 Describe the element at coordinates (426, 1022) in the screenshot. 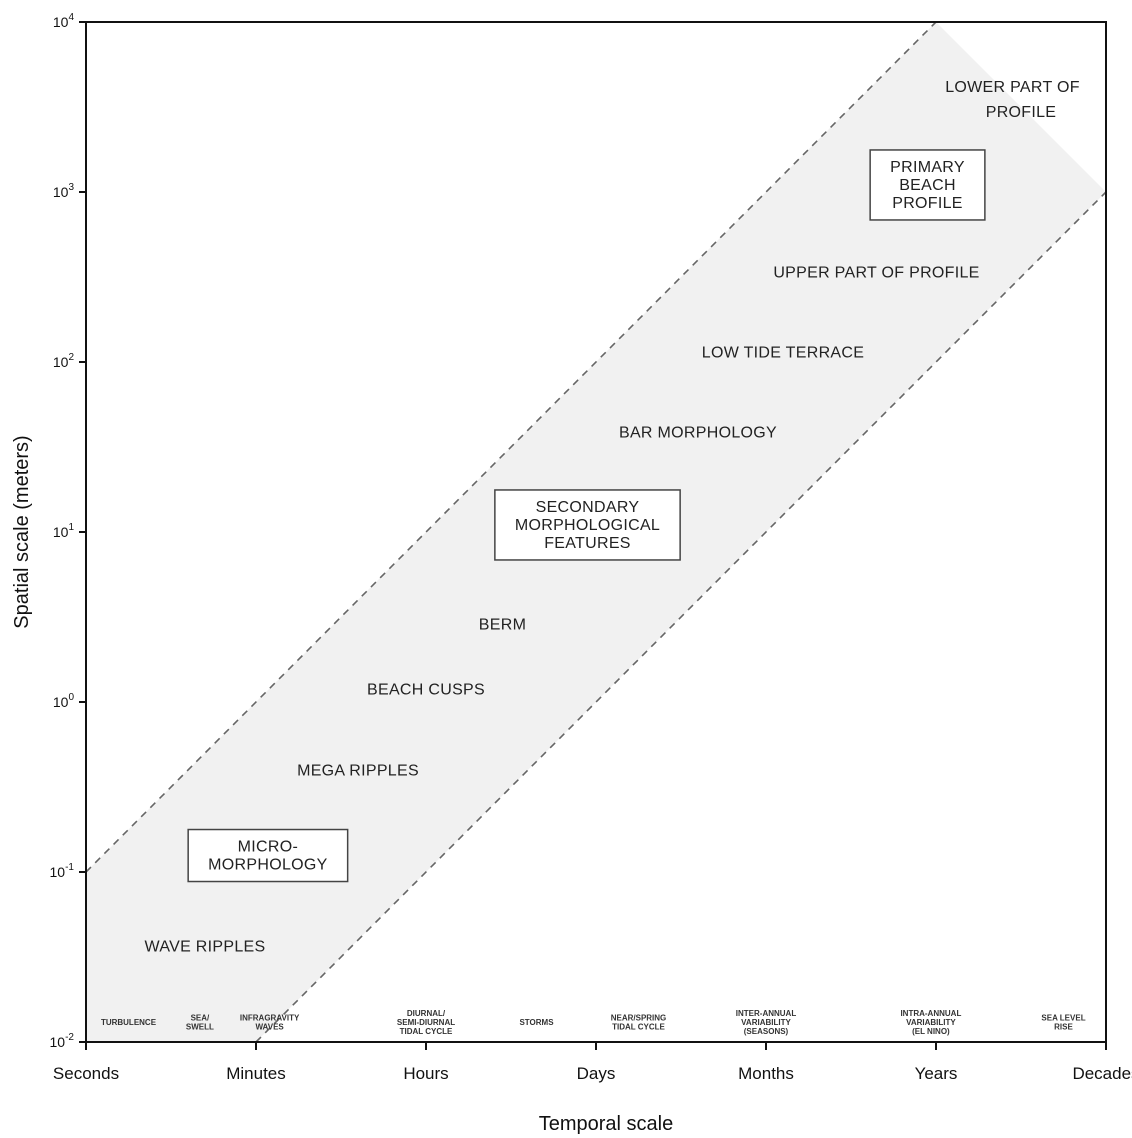

I see `process-label: DIURNAL/SEMI-DIURNAL TIDAL CYCLE` at that location.